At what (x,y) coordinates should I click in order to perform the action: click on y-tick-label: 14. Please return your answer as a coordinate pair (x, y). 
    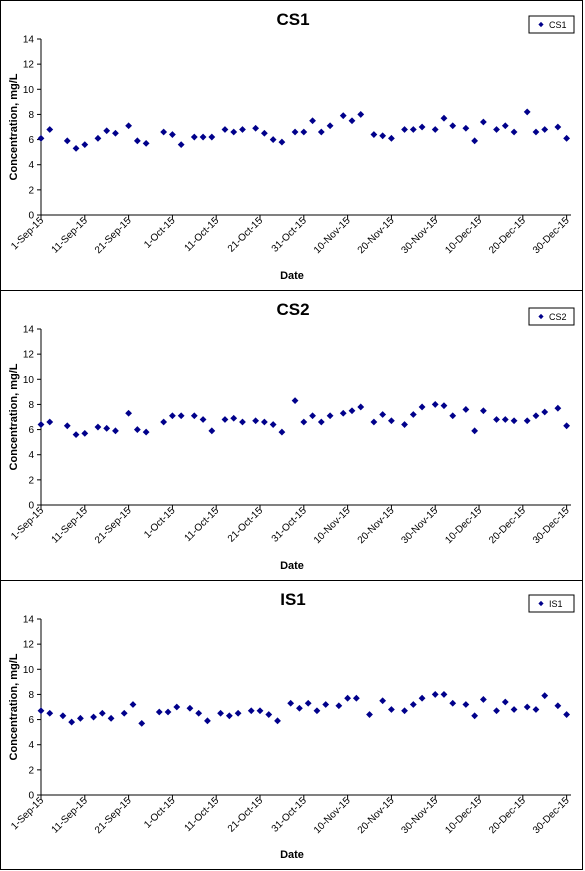
    Looking at the image, I should click on (29, 620).